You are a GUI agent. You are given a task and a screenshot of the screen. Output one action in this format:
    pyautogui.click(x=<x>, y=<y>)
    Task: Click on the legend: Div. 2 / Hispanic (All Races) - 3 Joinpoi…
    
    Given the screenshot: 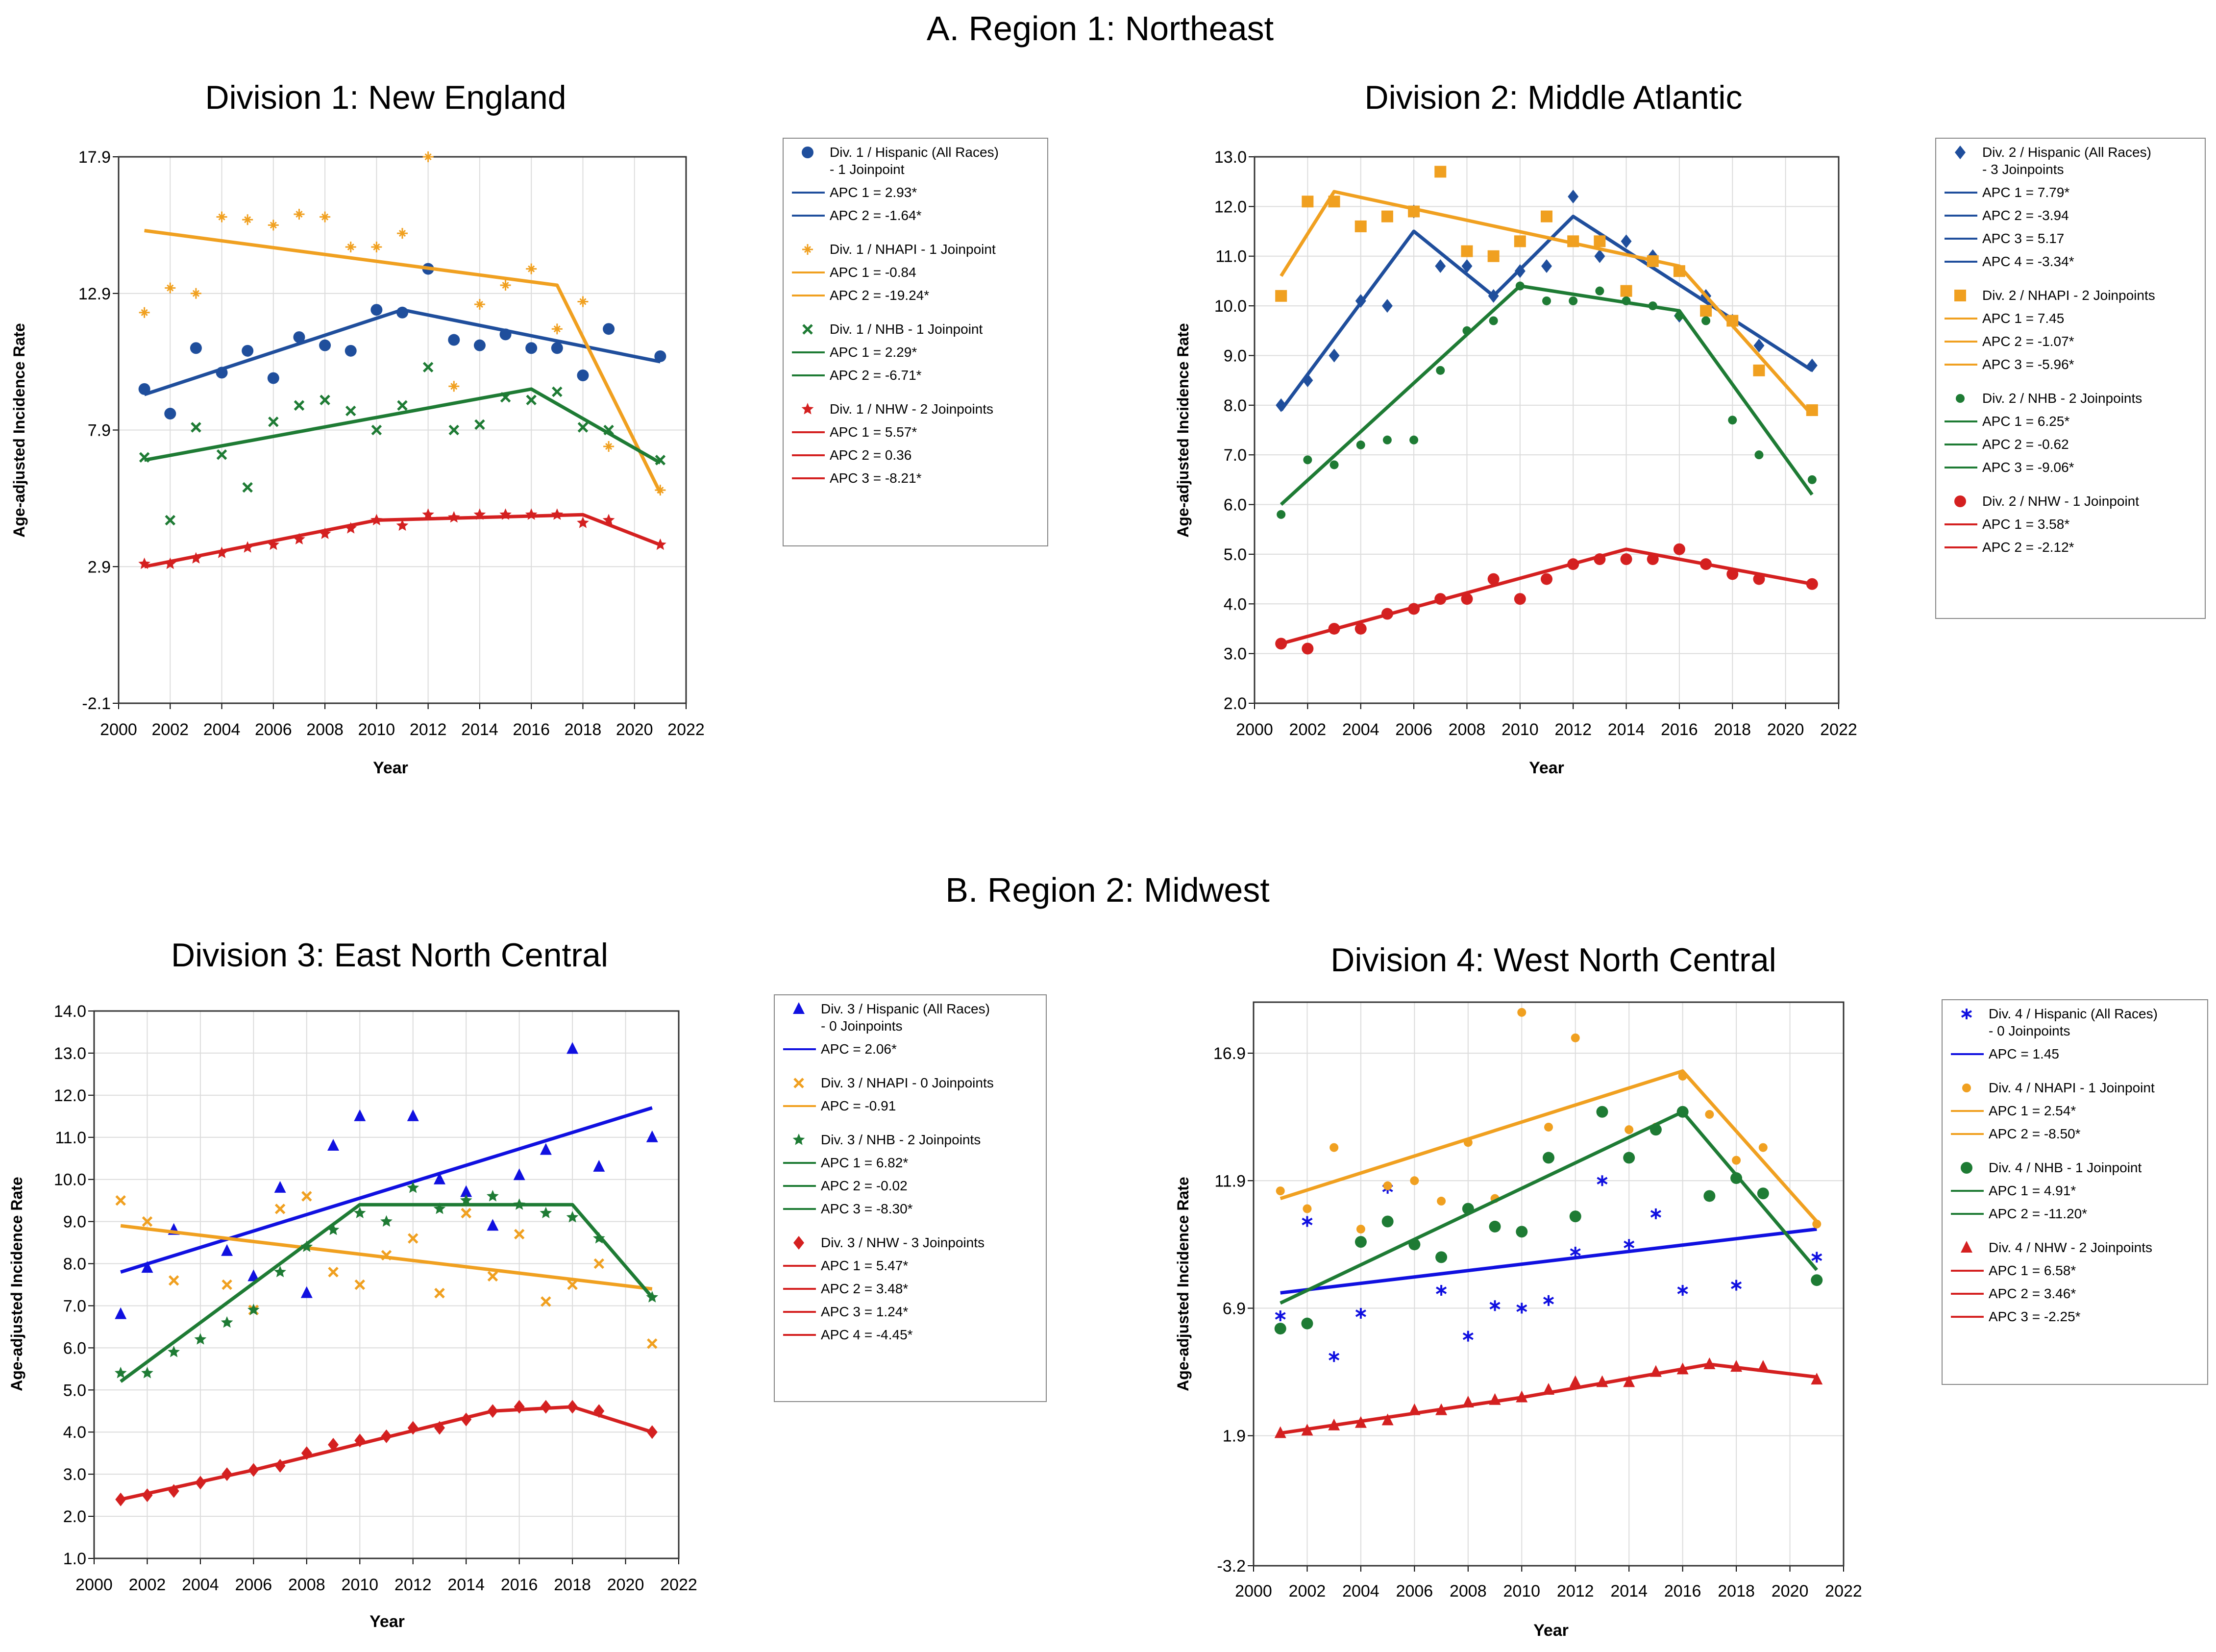 What is the action you would take?
    pyautogui.click(x=2070, y=378)
    